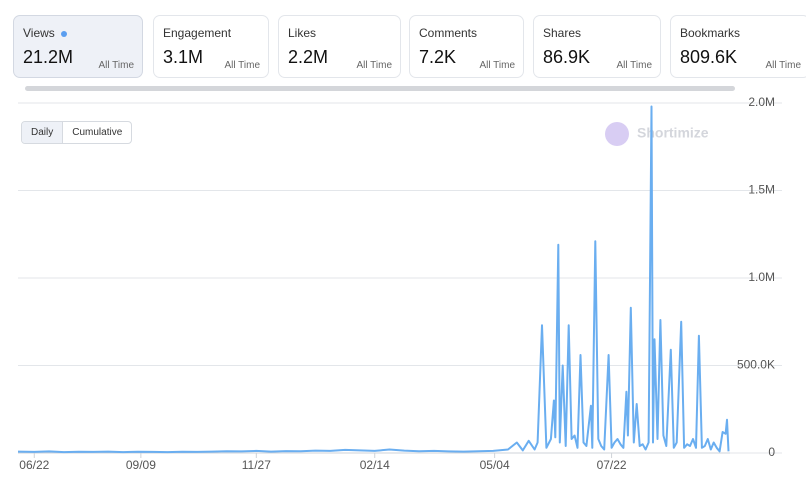  Describe the element at coordinates (48, 57) in the screenshot. I see `metric-value: 21.2M` at that location.